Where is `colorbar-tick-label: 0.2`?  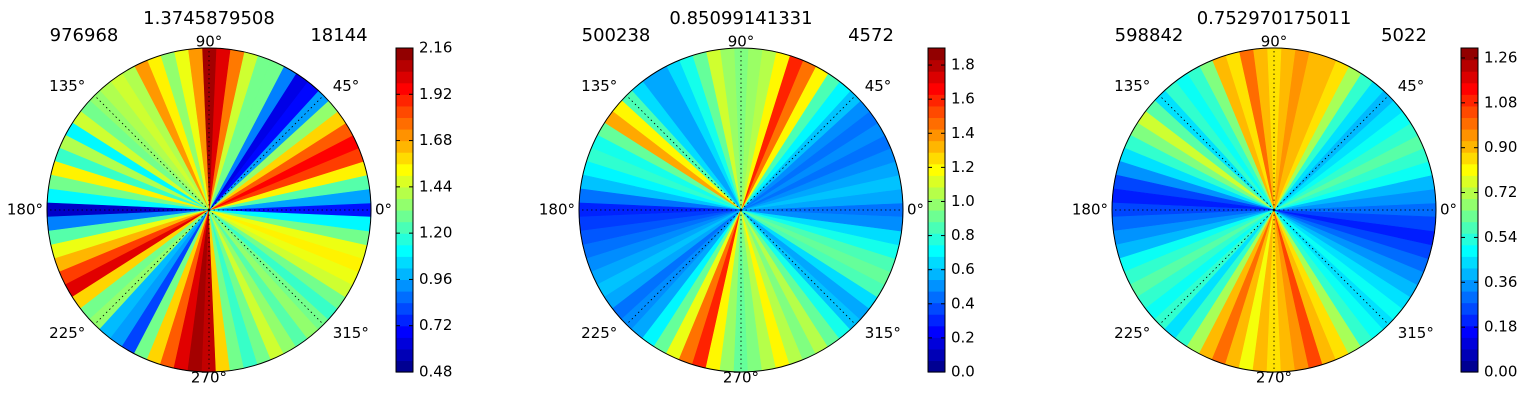
colorbar-tick-label: 0.2 is located at coordinates (963, 337).